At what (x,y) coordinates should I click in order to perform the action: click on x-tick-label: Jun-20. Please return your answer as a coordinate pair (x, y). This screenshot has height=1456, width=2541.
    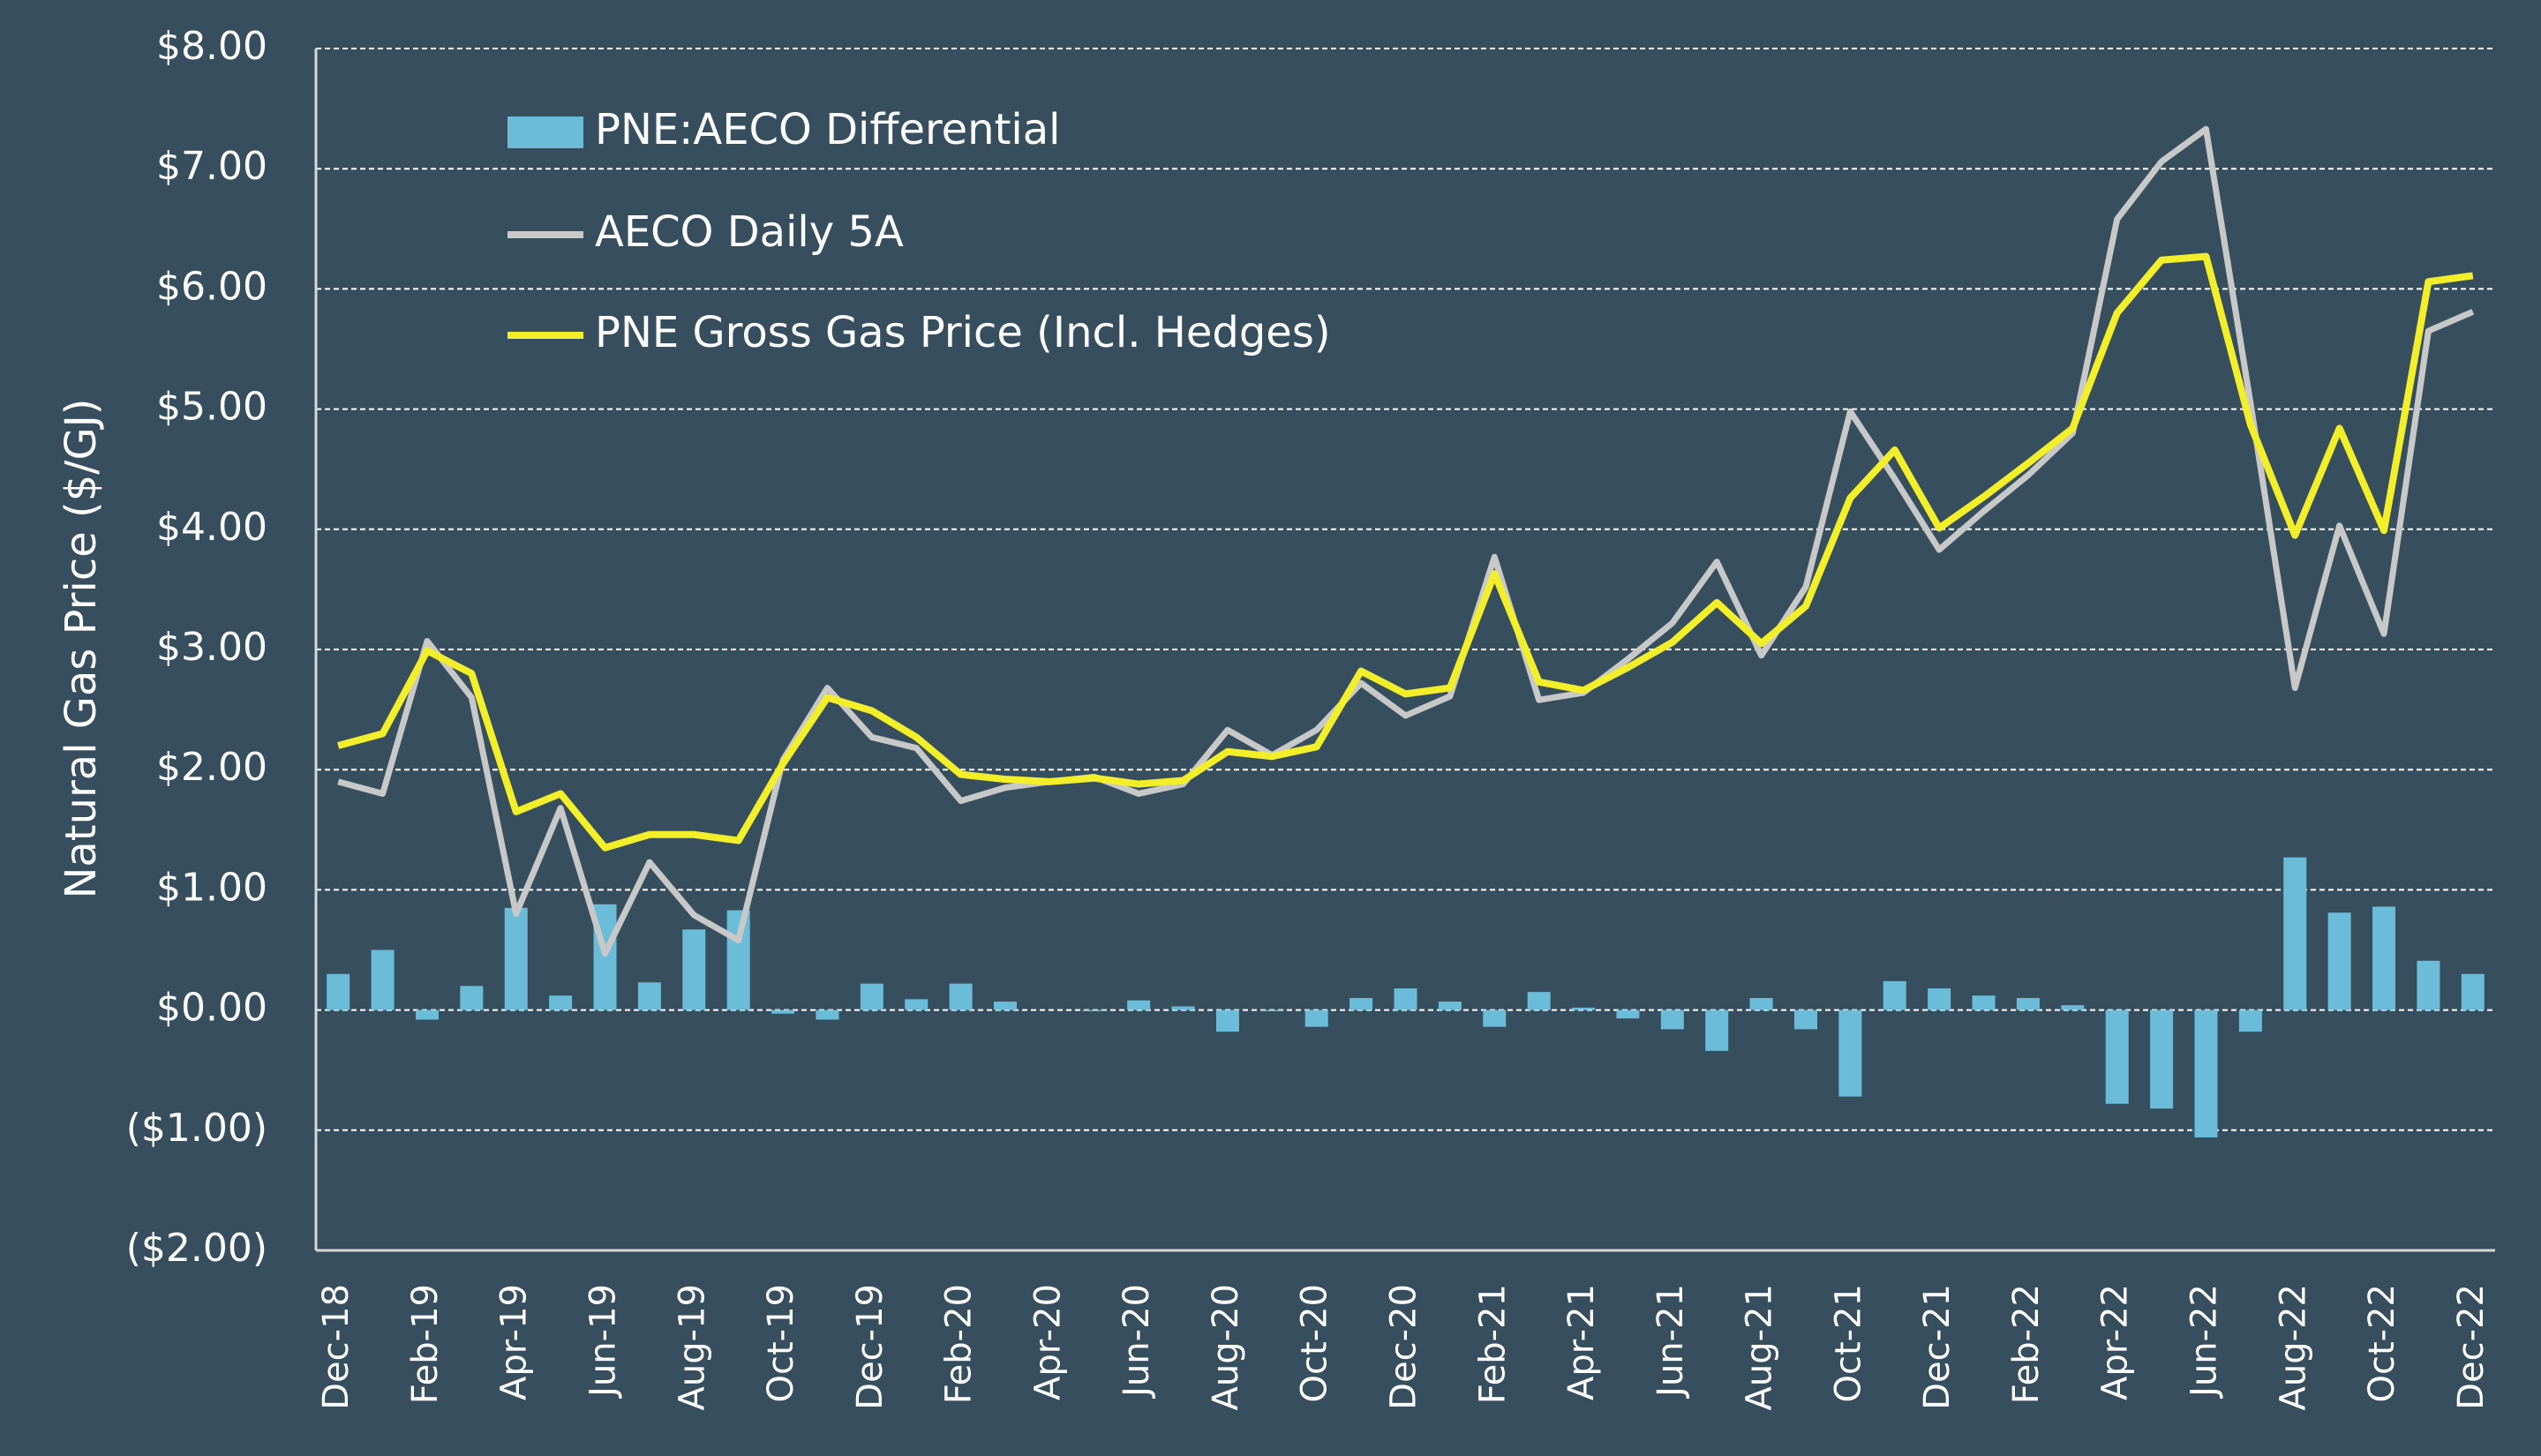
    Looking at the image, I should click on (1136, 1342).